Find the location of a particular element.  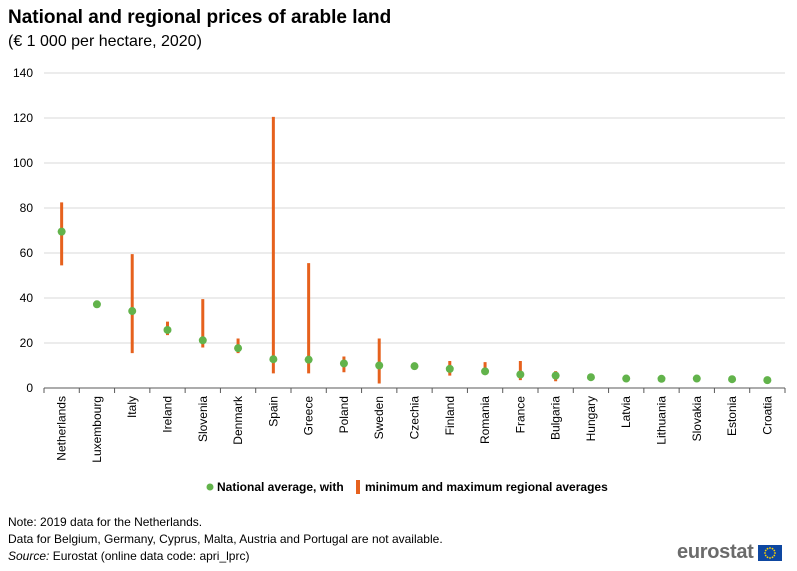

range-bar-sweden is located at coordinates (379, 361).